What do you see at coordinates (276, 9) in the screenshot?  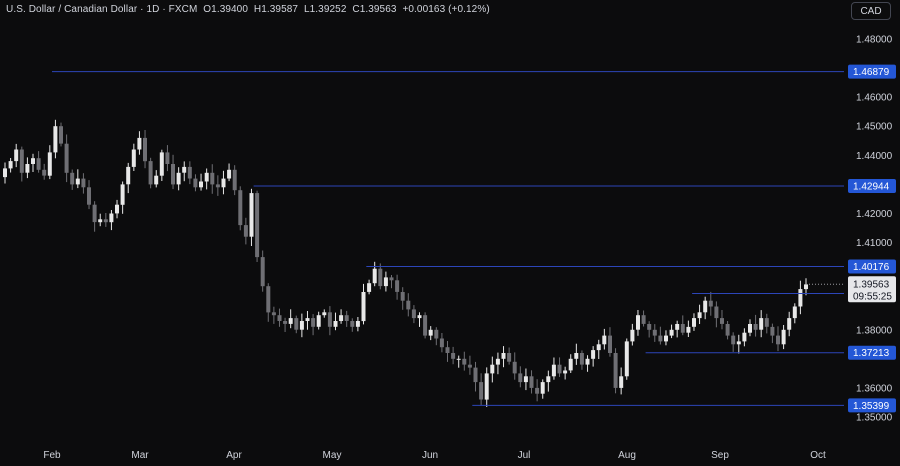 I see `high-value: H1.39587` at bounding box center [276, 9].